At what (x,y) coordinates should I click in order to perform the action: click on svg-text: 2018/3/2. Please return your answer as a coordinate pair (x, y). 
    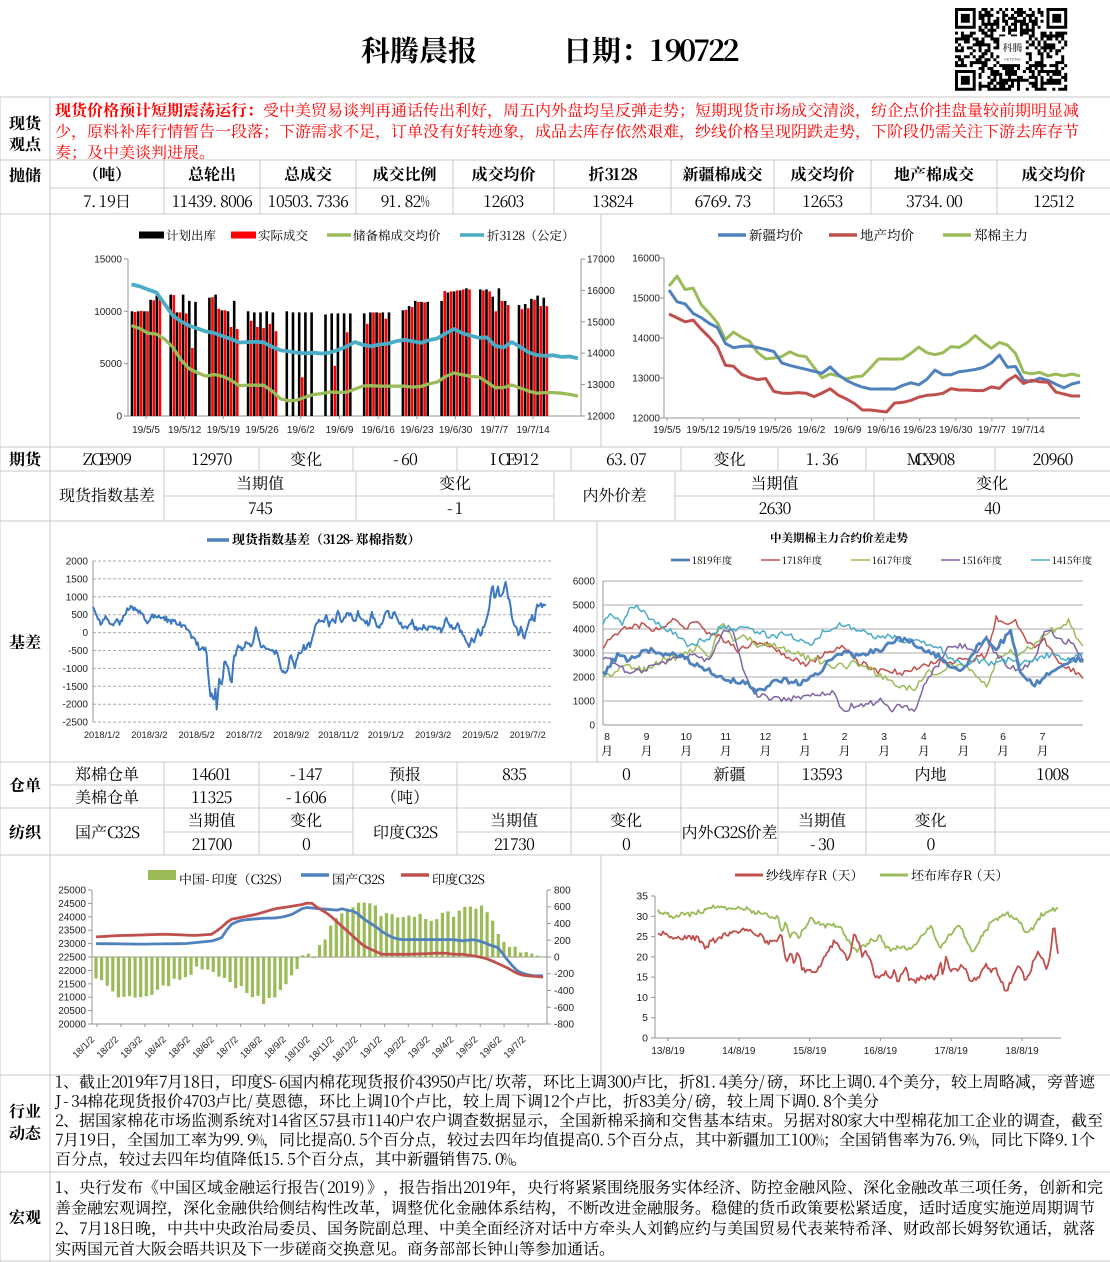
    Looking at the image, I should click on (149, 735).